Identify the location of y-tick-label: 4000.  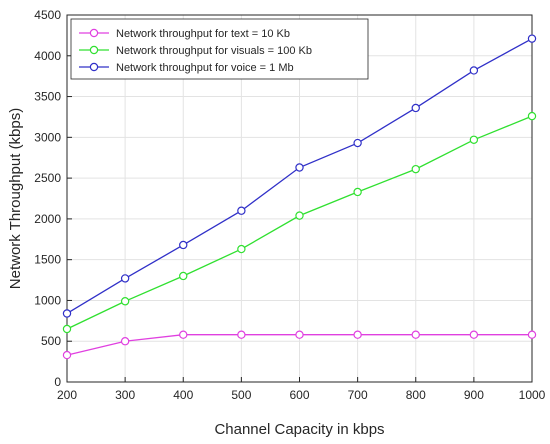
(47, 56).